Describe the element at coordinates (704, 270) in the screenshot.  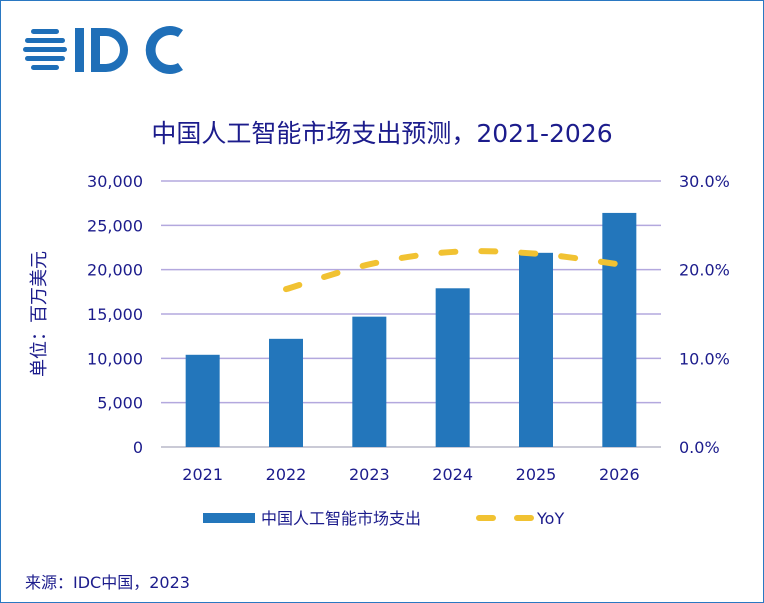
I see `y2-tick-label: 20.0%` at that location.